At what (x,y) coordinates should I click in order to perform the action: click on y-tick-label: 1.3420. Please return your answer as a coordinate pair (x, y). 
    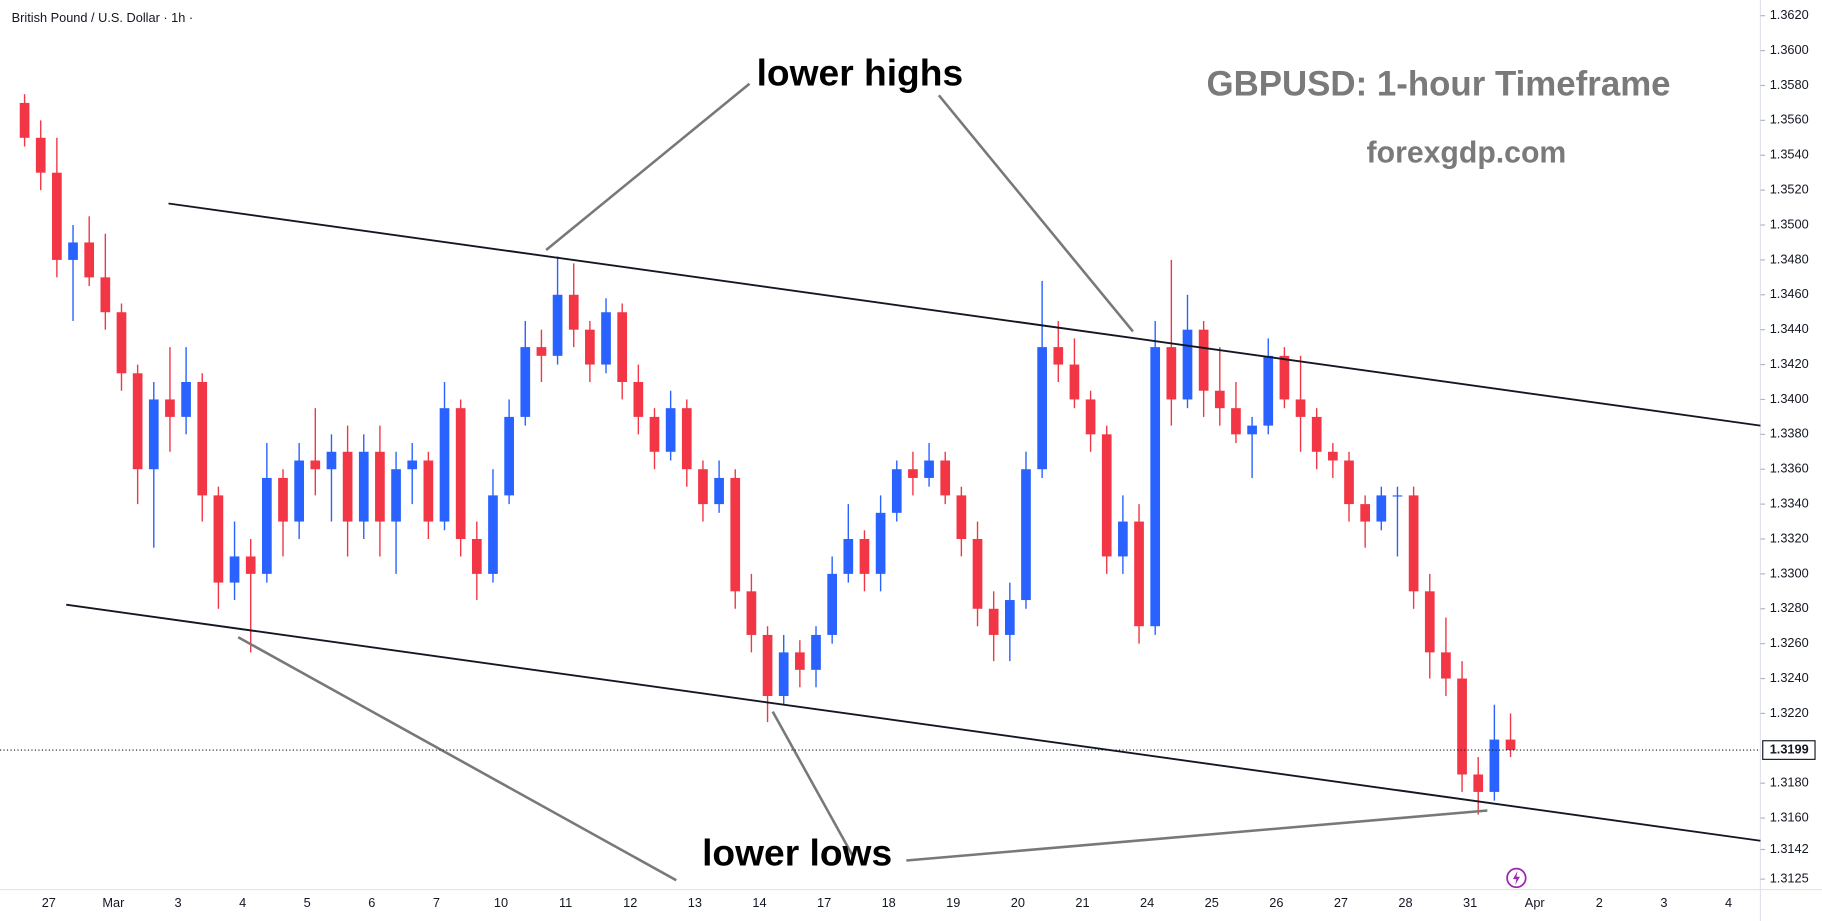
    Looking at the image, I should click on (1789, 363).